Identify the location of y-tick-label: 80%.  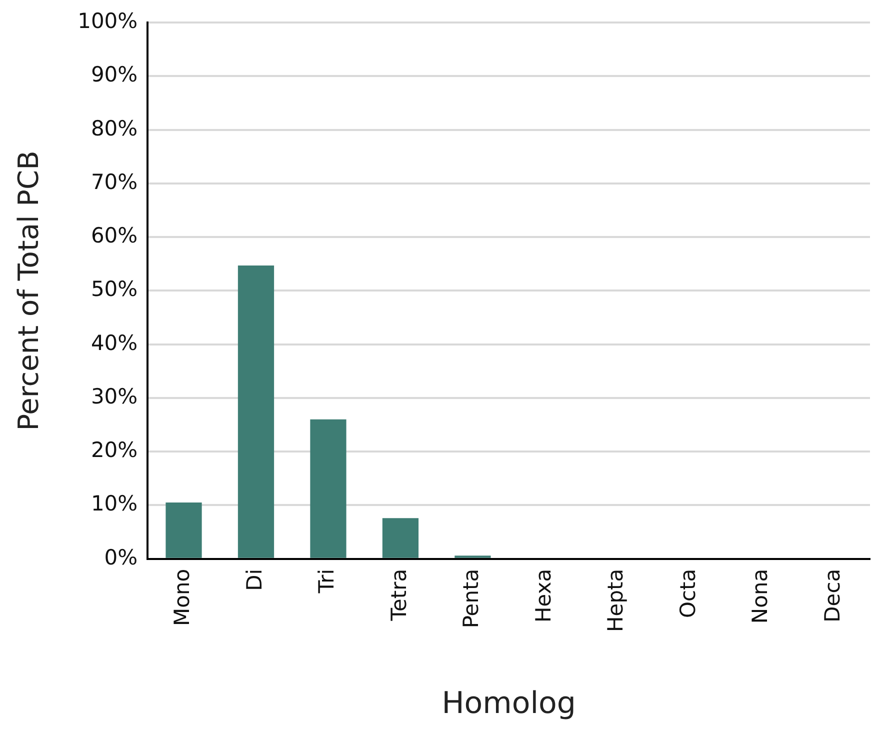
(114, 128).